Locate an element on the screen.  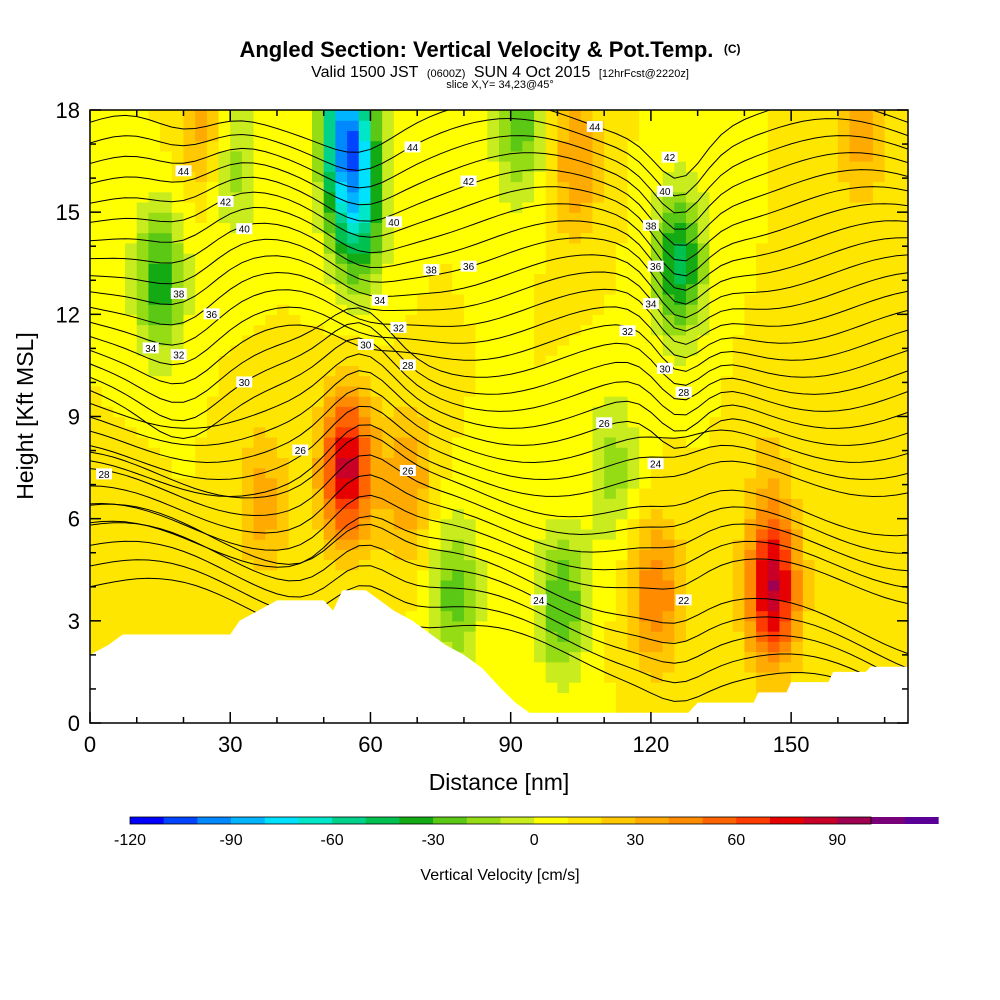
pot-temp-isoline is located at coordinates (499, 157).